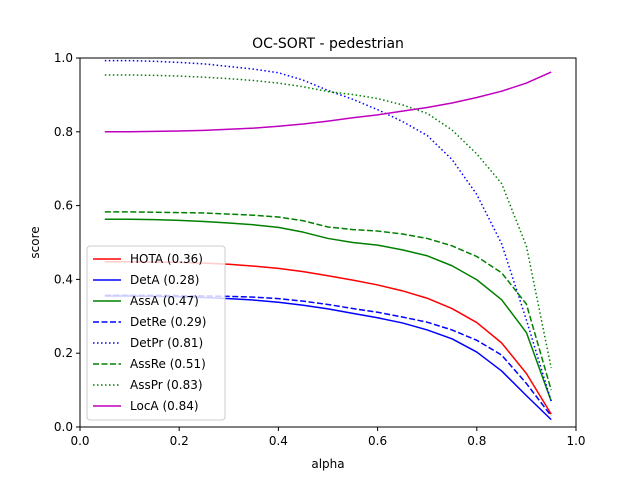  I want to click on x-tick-label: 0.6, so click(377, 441).